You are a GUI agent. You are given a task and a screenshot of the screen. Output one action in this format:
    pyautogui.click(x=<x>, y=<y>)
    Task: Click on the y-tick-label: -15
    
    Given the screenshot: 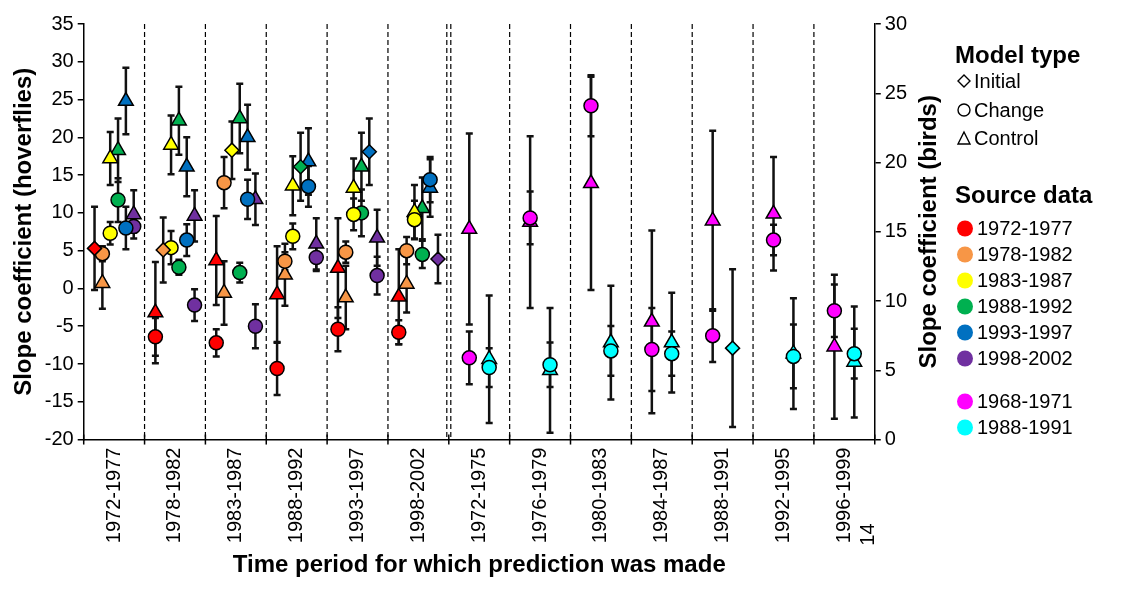 What is the action you would take?
    pyautogui.click(x=59, y=400)
    